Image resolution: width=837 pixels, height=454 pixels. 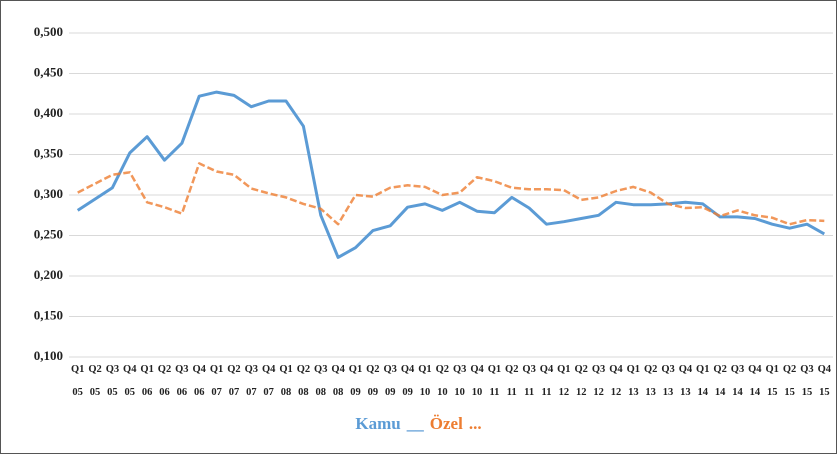 What do you see at coordinates (286, 381) in the screenshot?
I see `x-tick-label: Q1 08` at bounding box center [286, 381].